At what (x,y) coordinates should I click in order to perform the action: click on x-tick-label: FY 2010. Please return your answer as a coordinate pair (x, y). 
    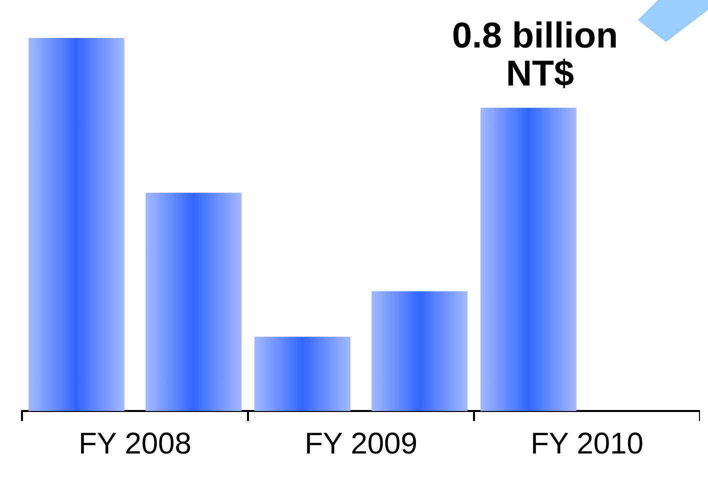
    Looking at the image, I should click on (587, 444).